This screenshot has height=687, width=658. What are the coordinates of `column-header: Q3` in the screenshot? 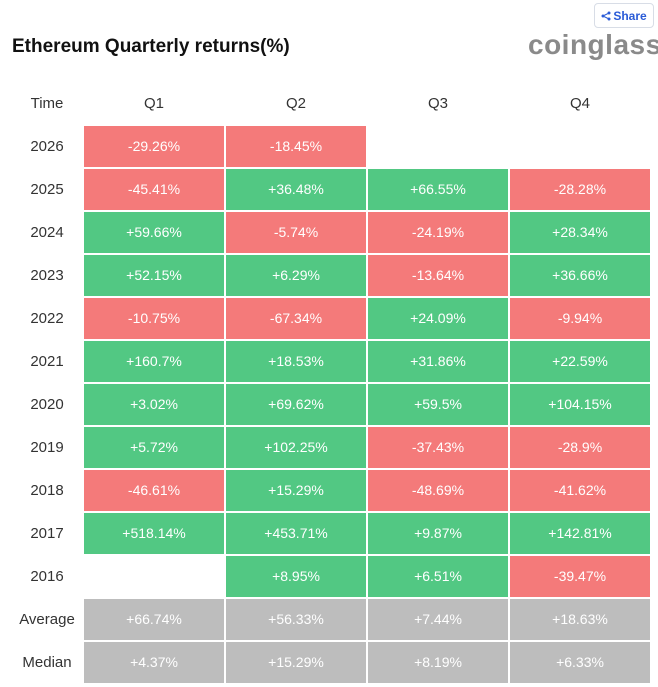 It's located at (437, 103).